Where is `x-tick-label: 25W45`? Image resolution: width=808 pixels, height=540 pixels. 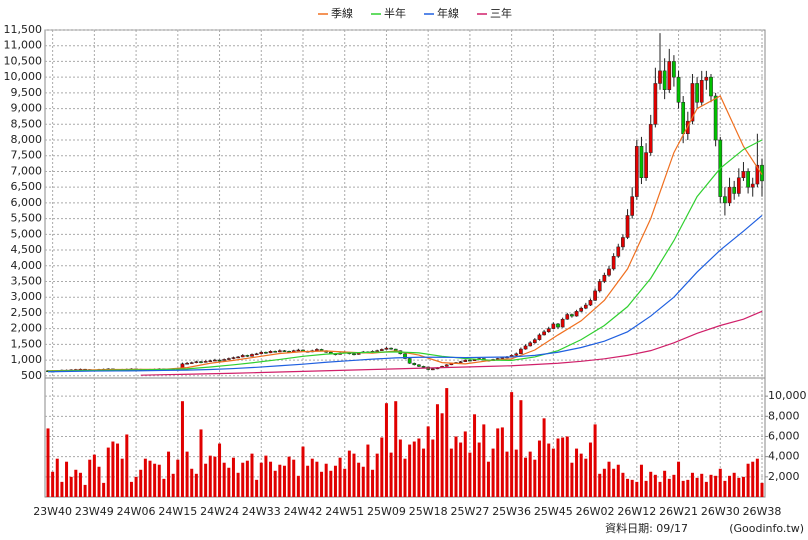 x-tick-label: 25W45 is located at coordinates (553, 511).